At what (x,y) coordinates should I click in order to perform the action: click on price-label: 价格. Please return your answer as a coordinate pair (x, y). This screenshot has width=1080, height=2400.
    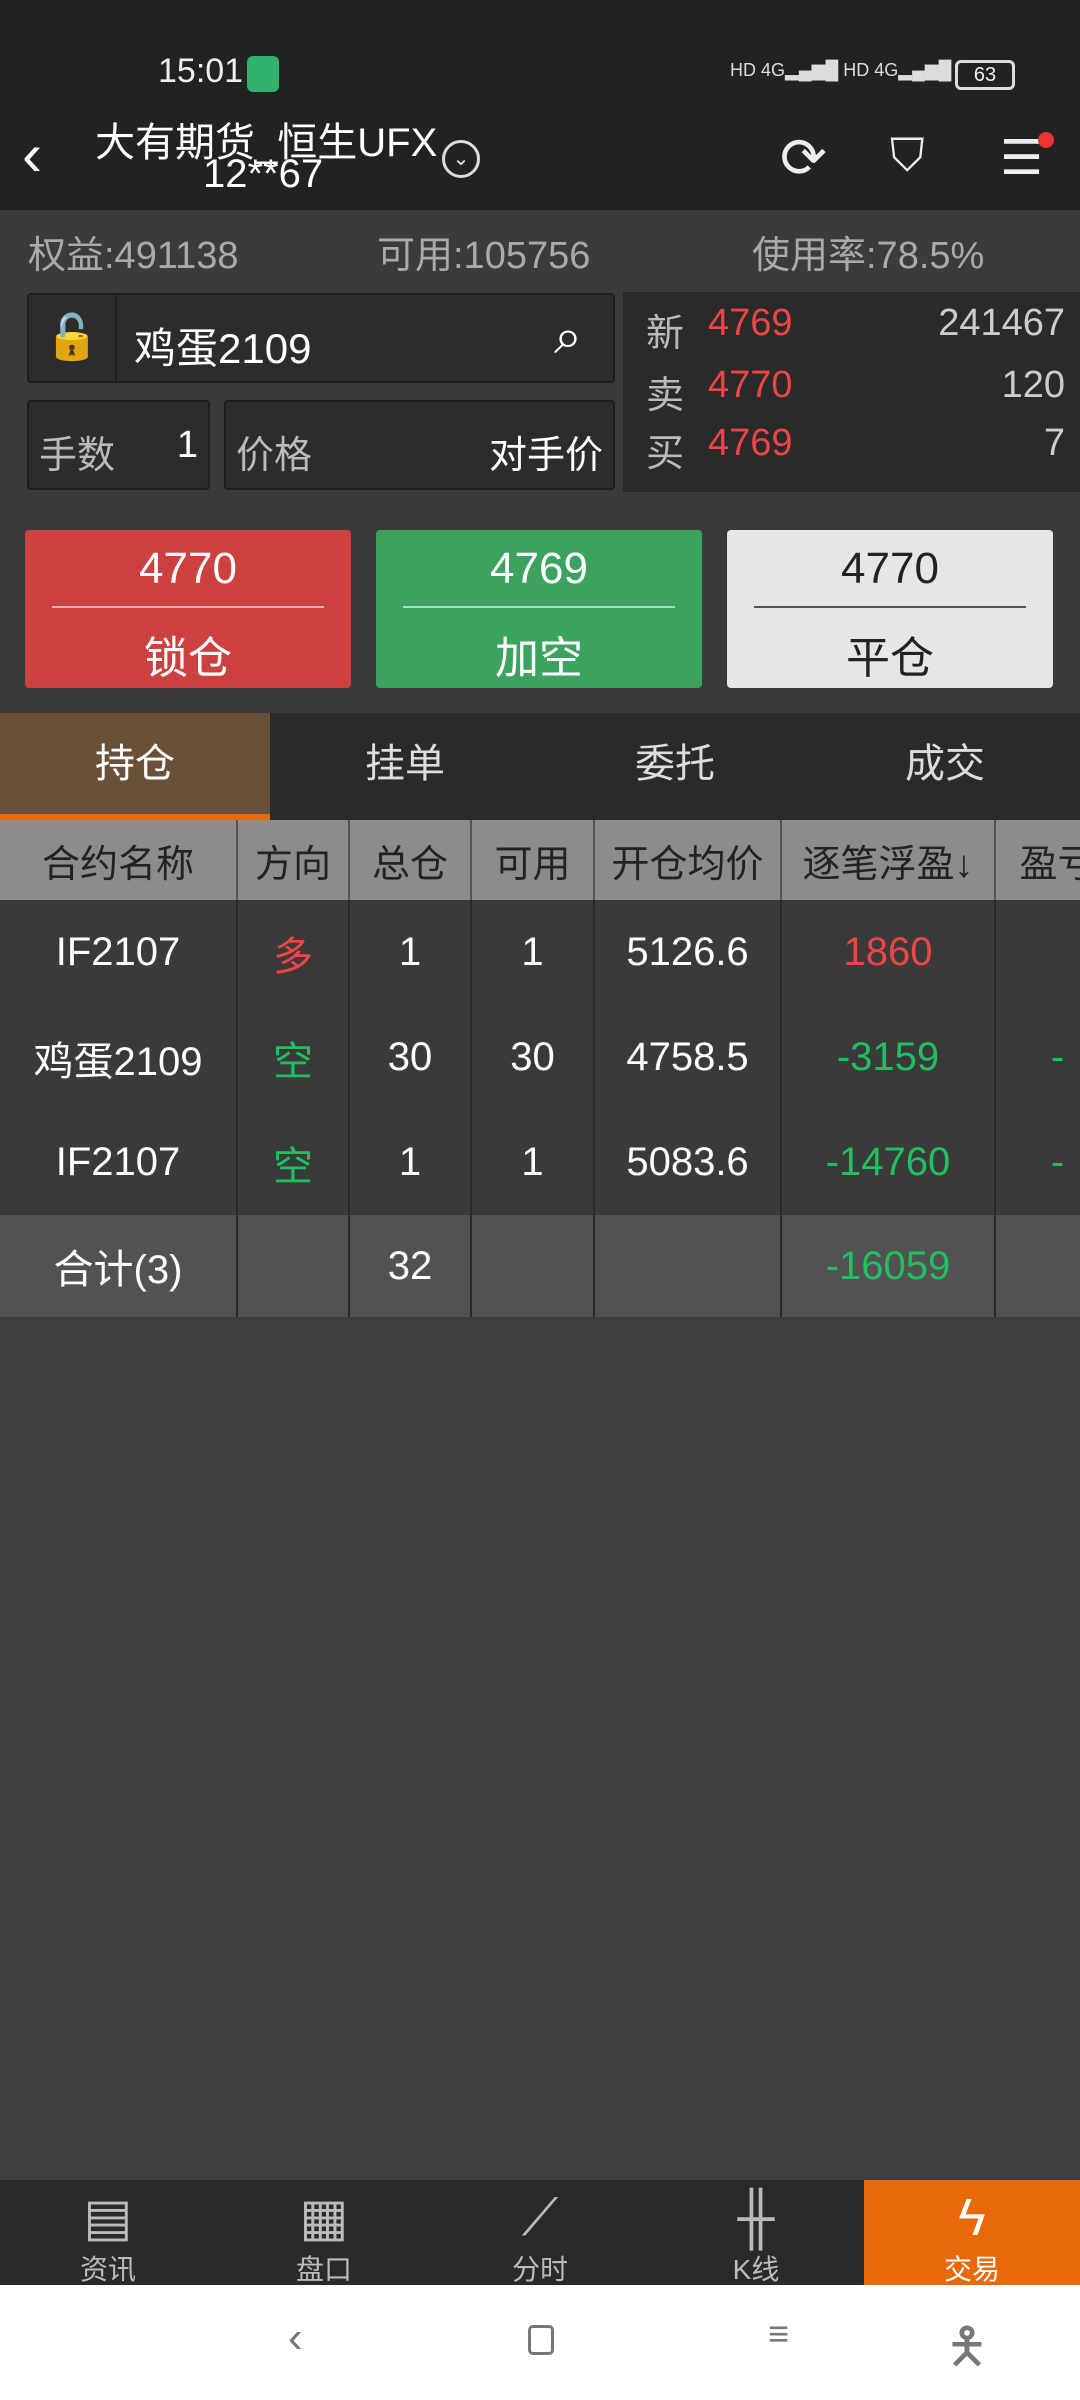
    Looking at the image, I should click on (274, 456).